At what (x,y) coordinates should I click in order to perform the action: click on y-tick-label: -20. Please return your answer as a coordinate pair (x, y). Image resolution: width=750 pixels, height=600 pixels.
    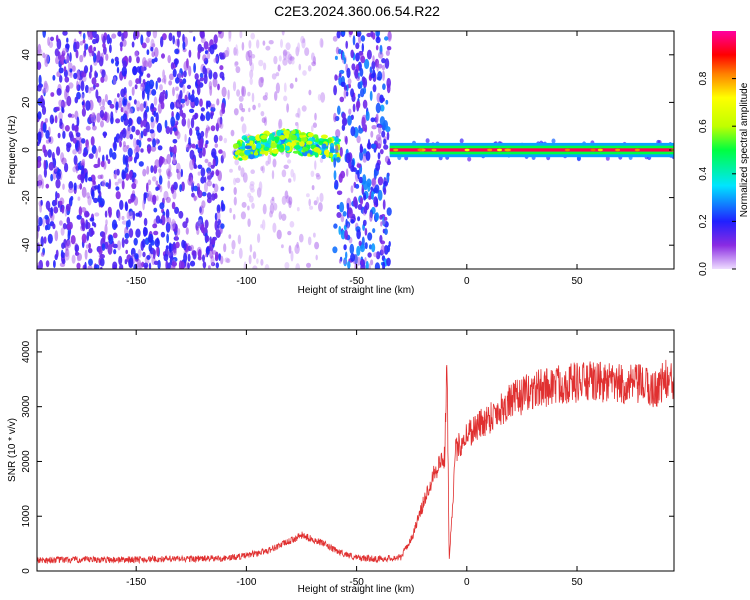
    Looking at the image, I should click on (26, 197).